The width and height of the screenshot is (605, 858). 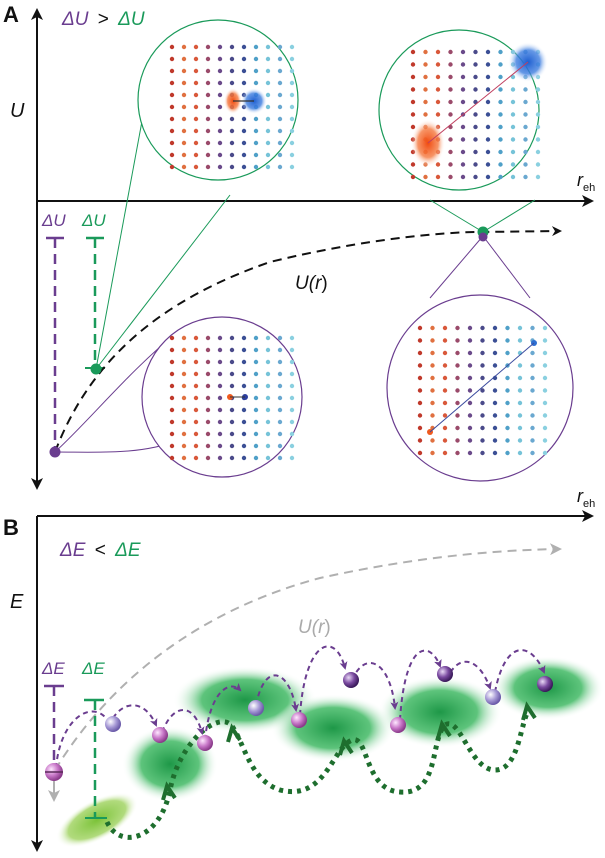 What do you see at coordinates (483, 237) in the screenshot?
I see `a-point-purple-end` at bounding box center [483, 237].